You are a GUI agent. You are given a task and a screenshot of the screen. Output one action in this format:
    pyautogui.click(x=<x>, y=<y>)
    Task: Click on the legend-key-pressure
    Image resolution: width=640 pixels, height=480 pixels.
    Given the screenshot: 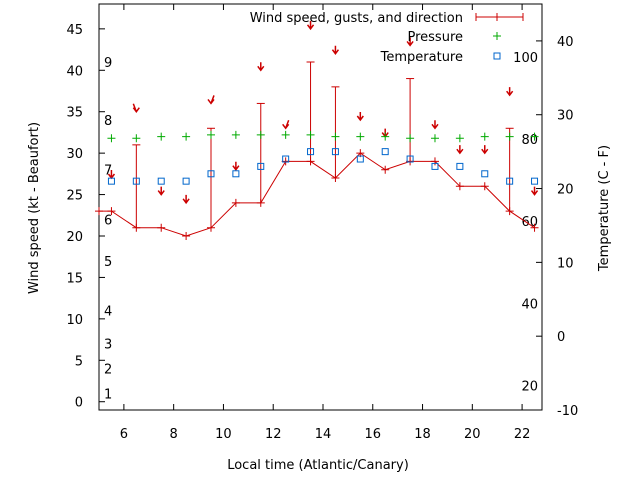 What is the action you would take?
    pyautogui.click(x=497, y=36)
    